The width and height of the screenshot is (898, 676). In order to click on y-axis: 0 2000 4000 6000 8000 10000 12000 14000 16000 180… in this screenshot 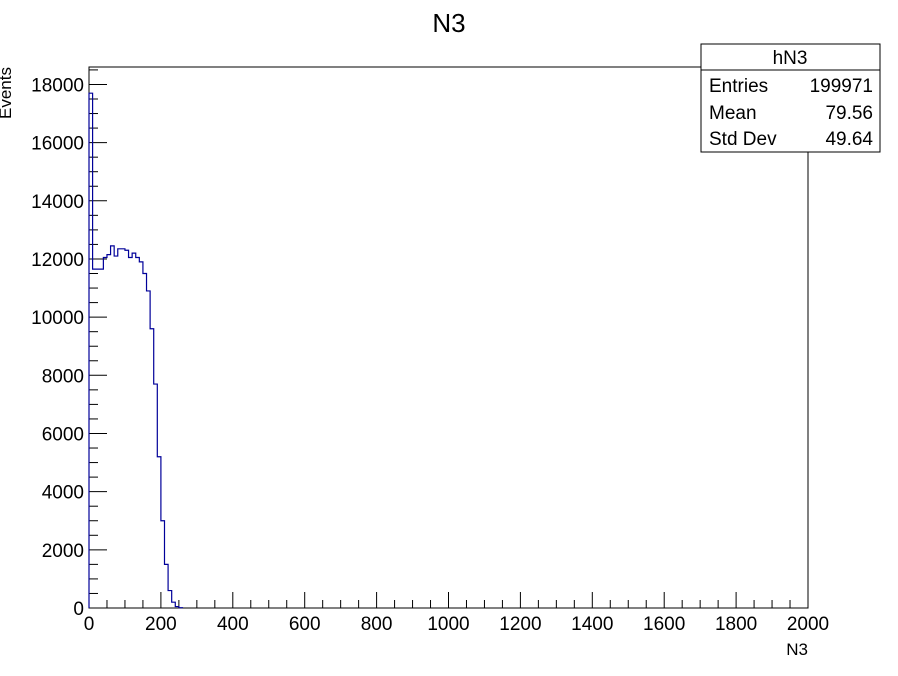, I will do `click(69, 344)`.